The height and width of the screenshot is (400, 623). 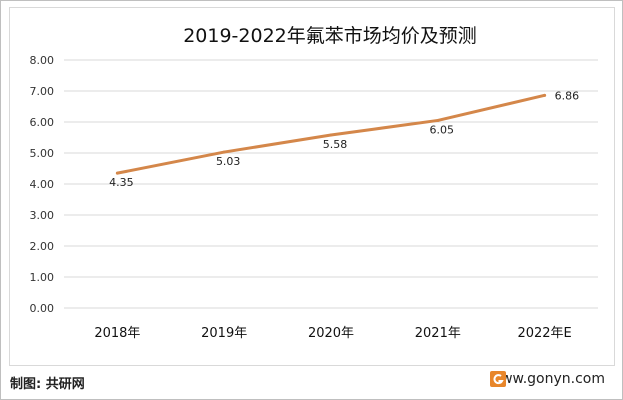 What do you see at coordinates (42, 215) in the screenshot?
I see `y-tick-label: 3.00` at bounding box center [42, 215].